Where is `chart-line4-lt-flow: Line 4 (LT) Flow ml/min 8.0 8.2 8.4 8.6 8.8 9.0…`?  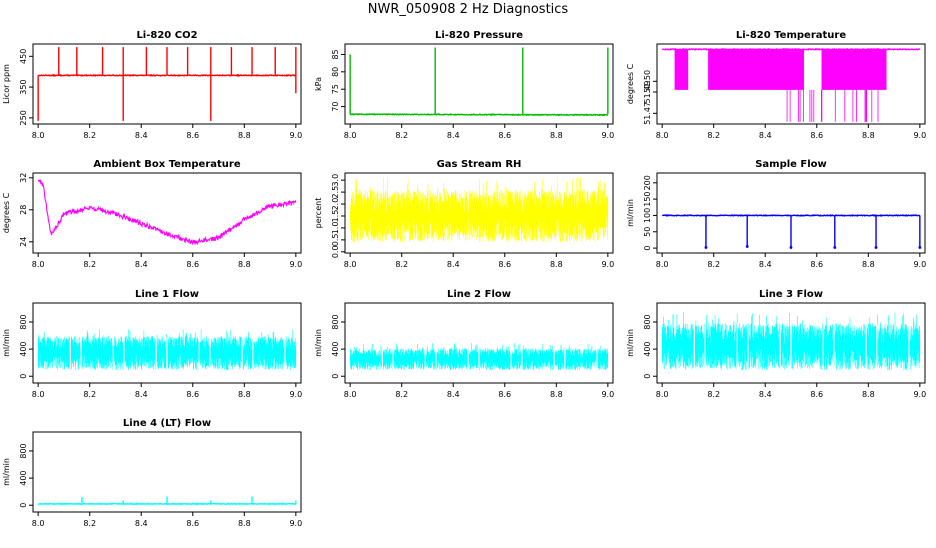 chart-line4-lt-flow: Line 4 (LT) Flow ml/min 8.0 8.2 8.4 8.6 8.8 9.0… is located at coordinates (152, 473).